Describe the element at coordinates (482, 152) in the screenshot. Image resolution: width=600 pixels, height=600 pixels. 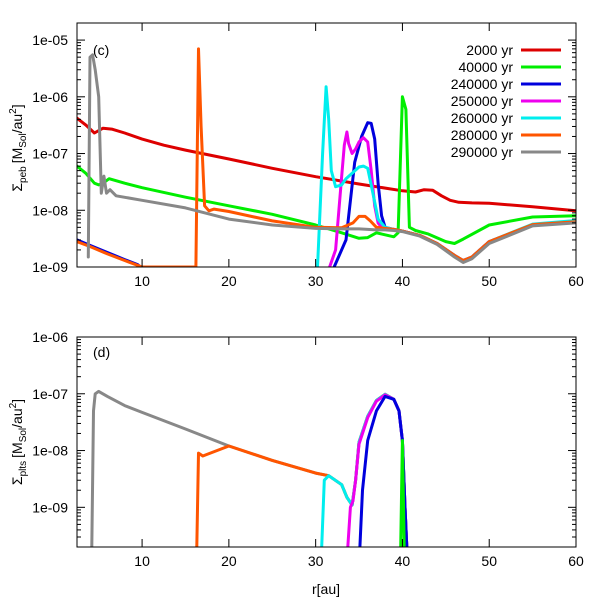
I see `legend-label: 290000 yr` at that location.